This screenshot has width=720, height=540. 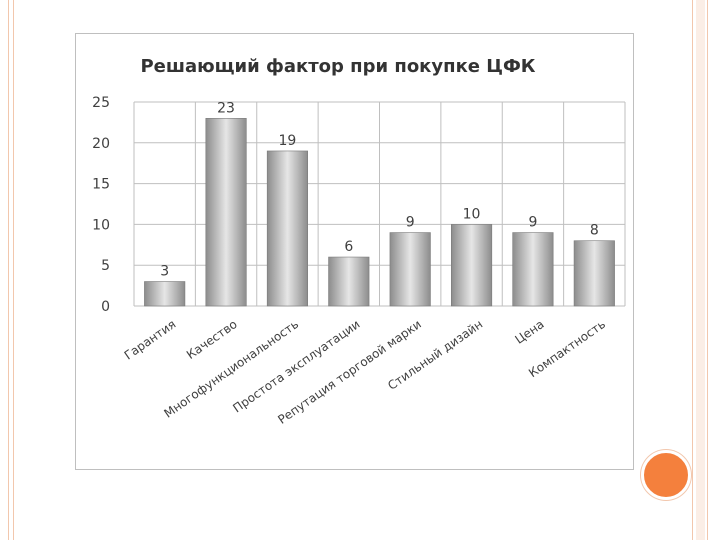 What do you see at coordinates (212, 339) in the screenshot?
I see `x-tick-label: Качество` at bounding box center [212, 339].